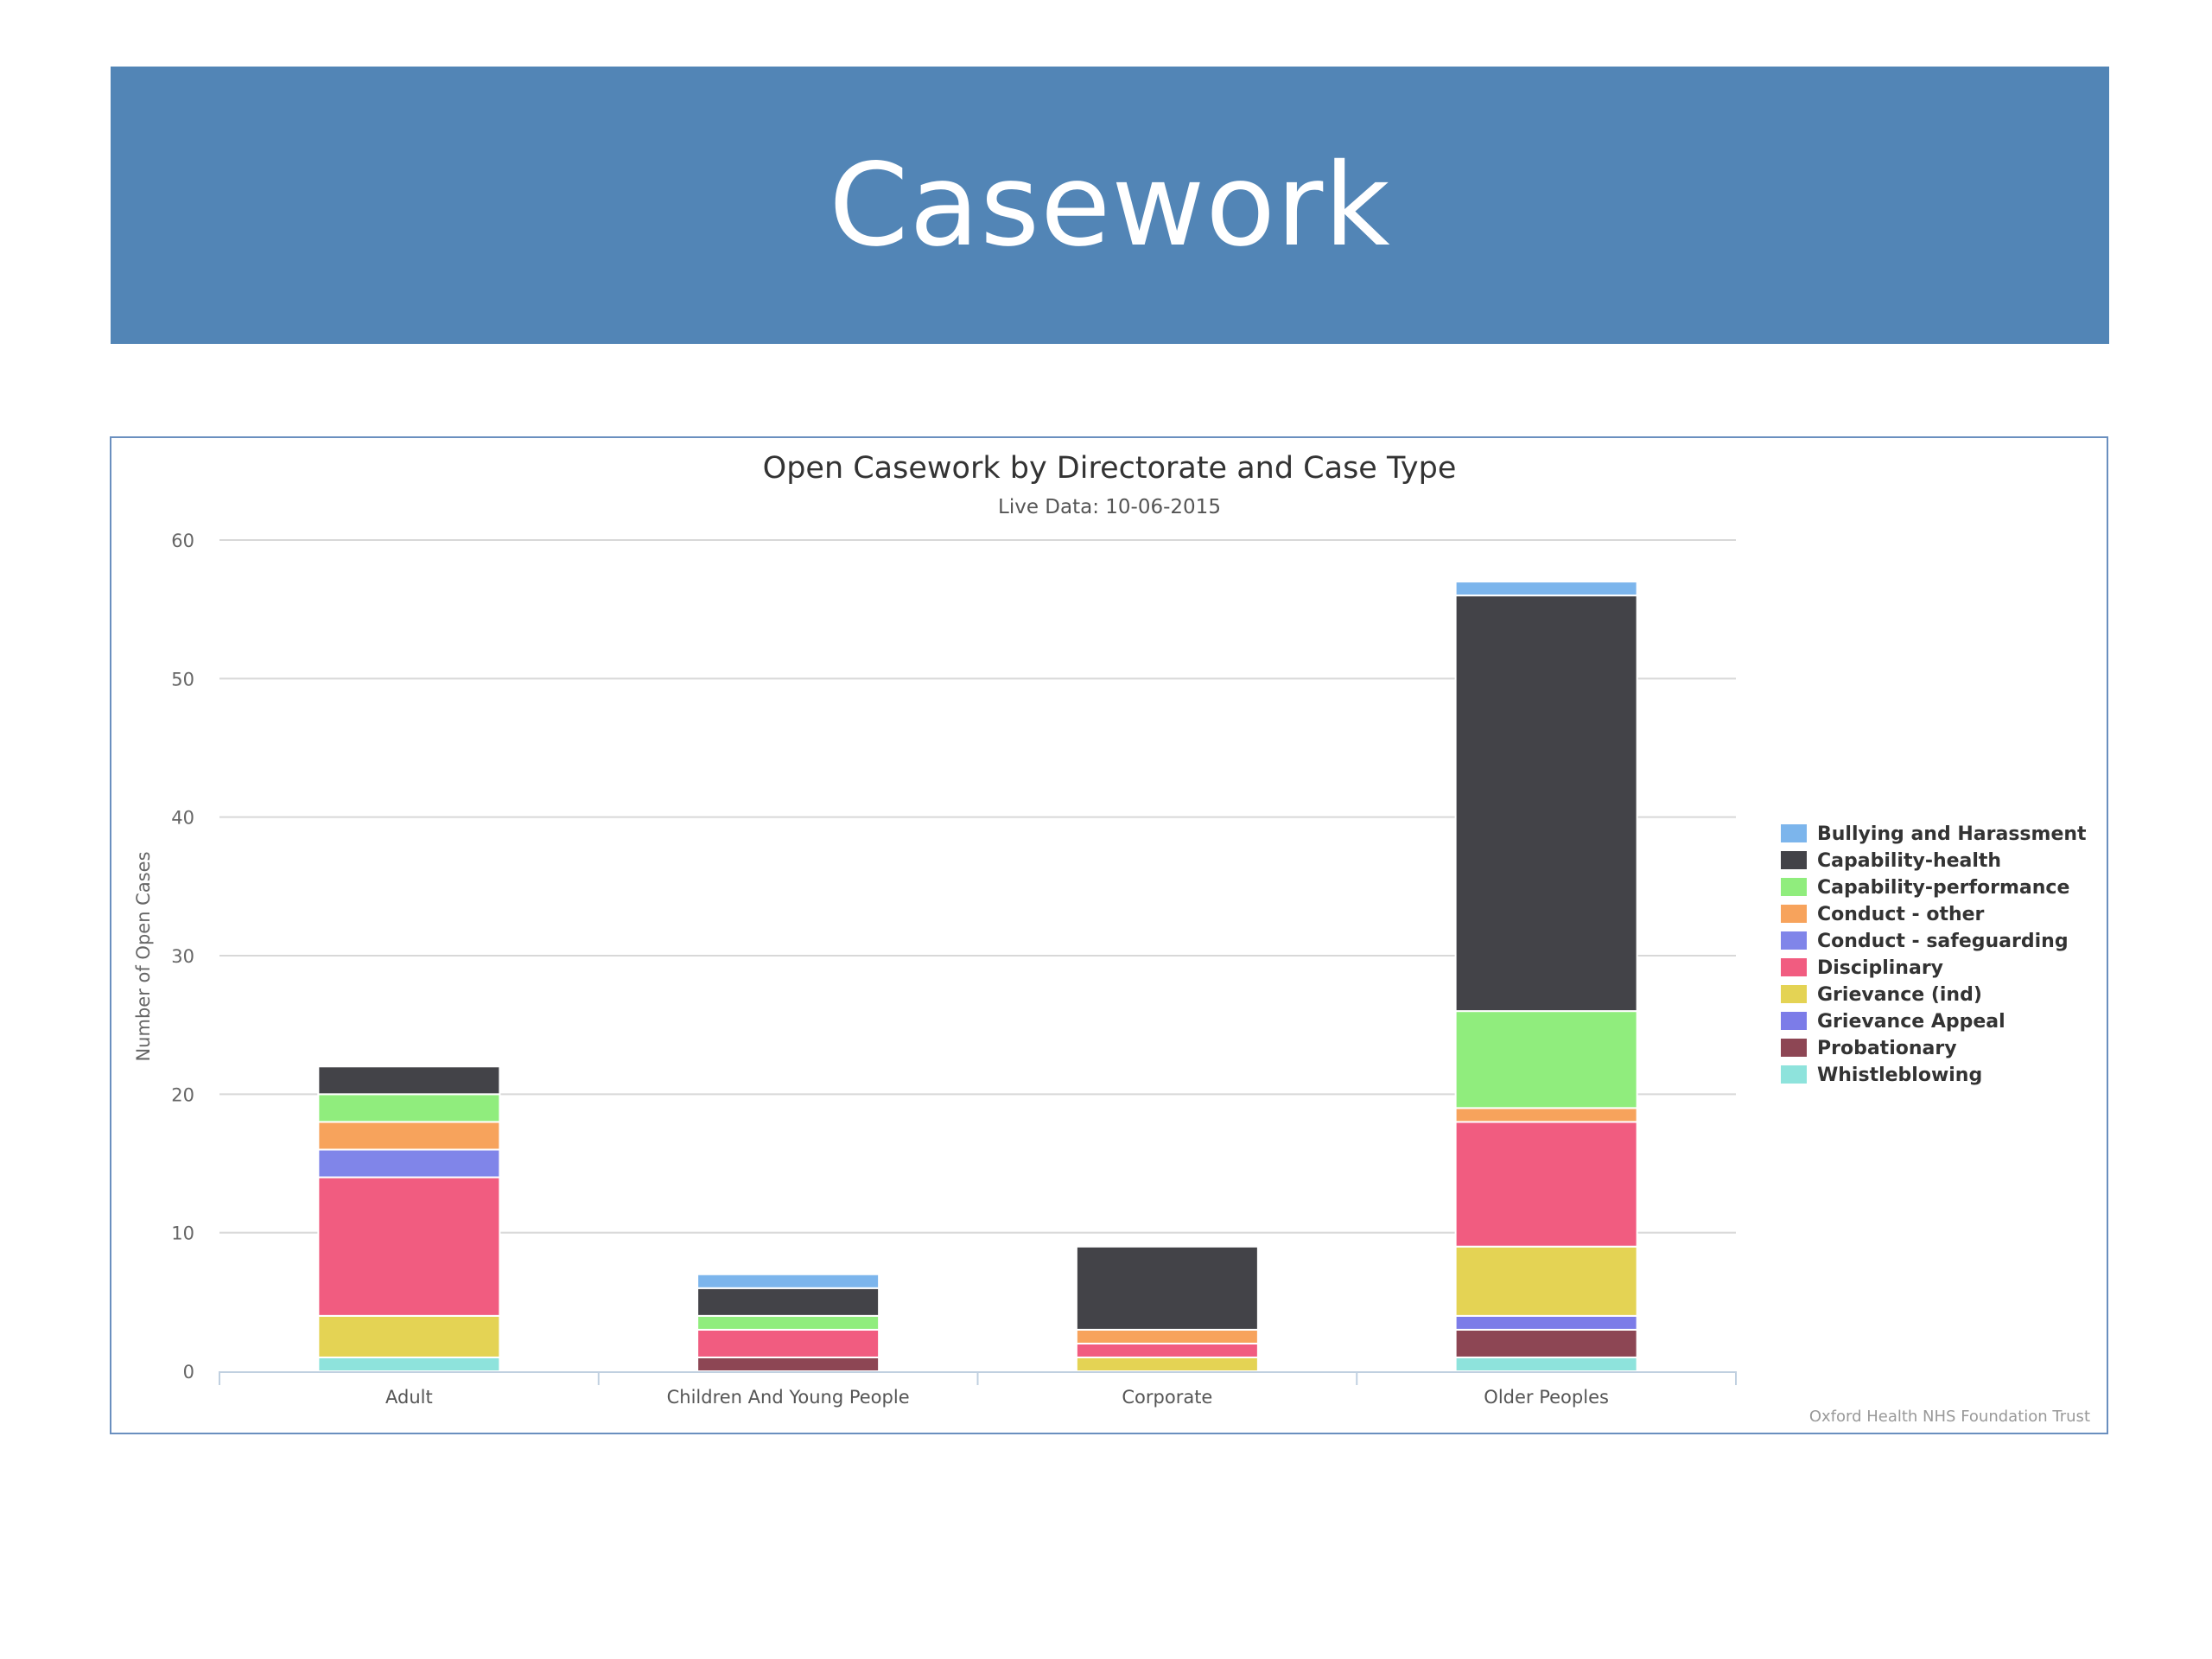  I want to click on chart-subtitle: Live Data: 10-06-2015, so click(1109, 507).